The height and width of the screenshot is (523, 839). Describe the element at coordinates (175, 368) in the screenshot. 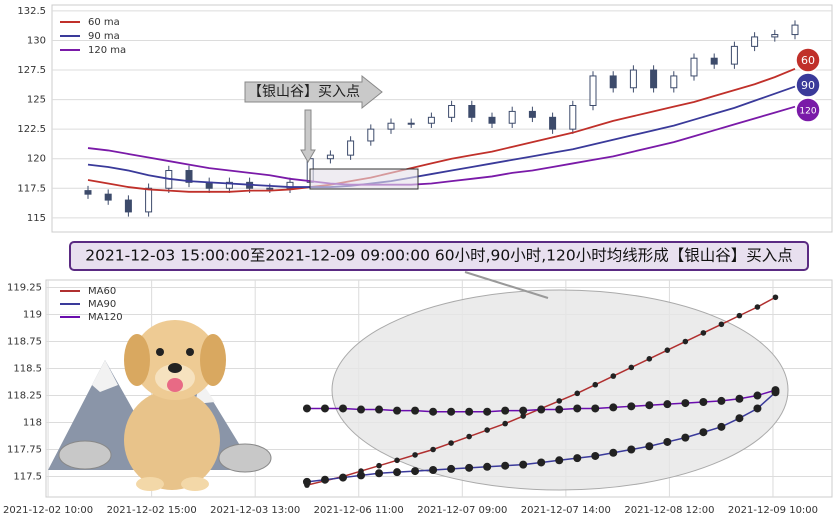

I see `dog-nose` at that location.